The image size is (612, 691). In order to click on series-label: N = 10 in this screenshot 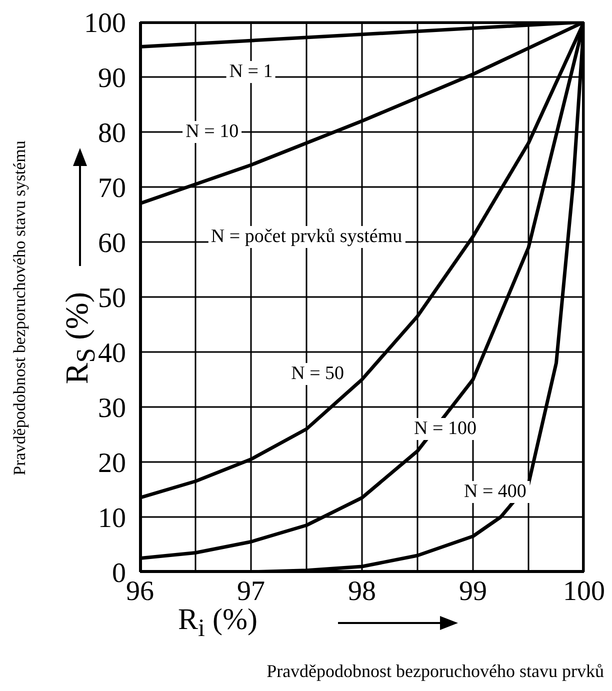, I will do `click(212, 132)`.